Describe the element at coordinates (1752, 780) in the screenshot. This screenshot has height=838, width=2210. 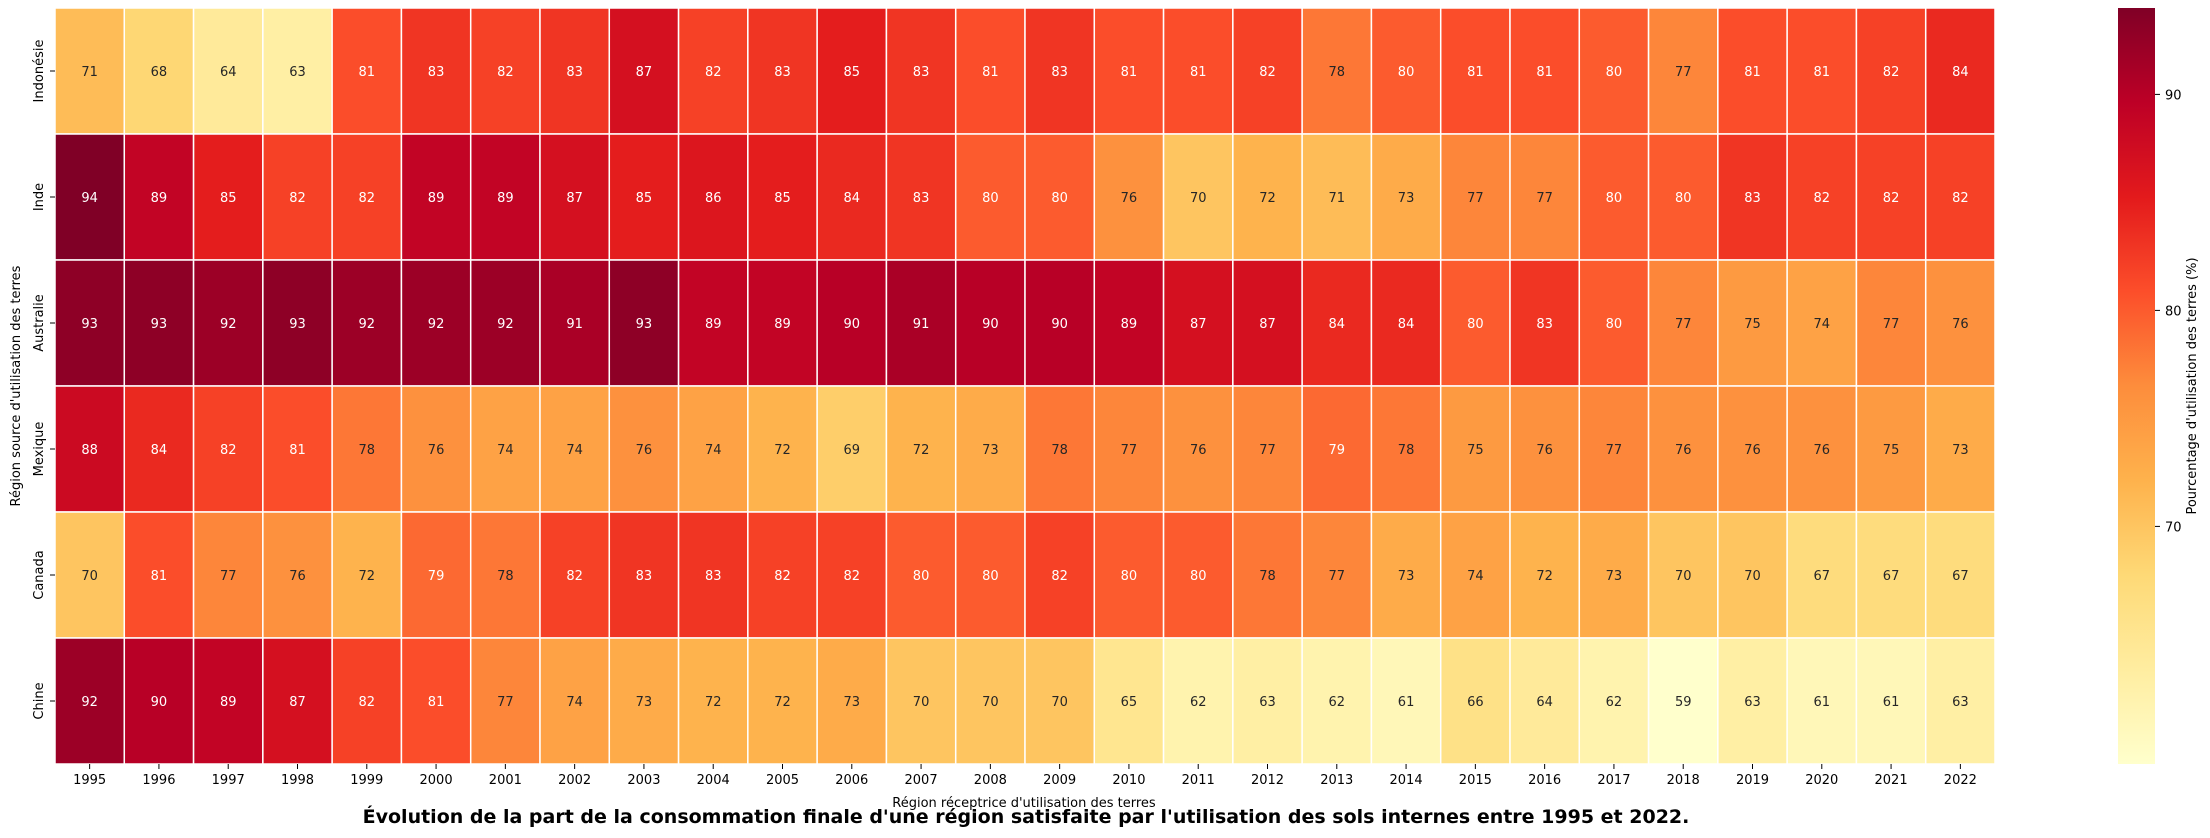
I see `x-tick-label: 2019` at that location.